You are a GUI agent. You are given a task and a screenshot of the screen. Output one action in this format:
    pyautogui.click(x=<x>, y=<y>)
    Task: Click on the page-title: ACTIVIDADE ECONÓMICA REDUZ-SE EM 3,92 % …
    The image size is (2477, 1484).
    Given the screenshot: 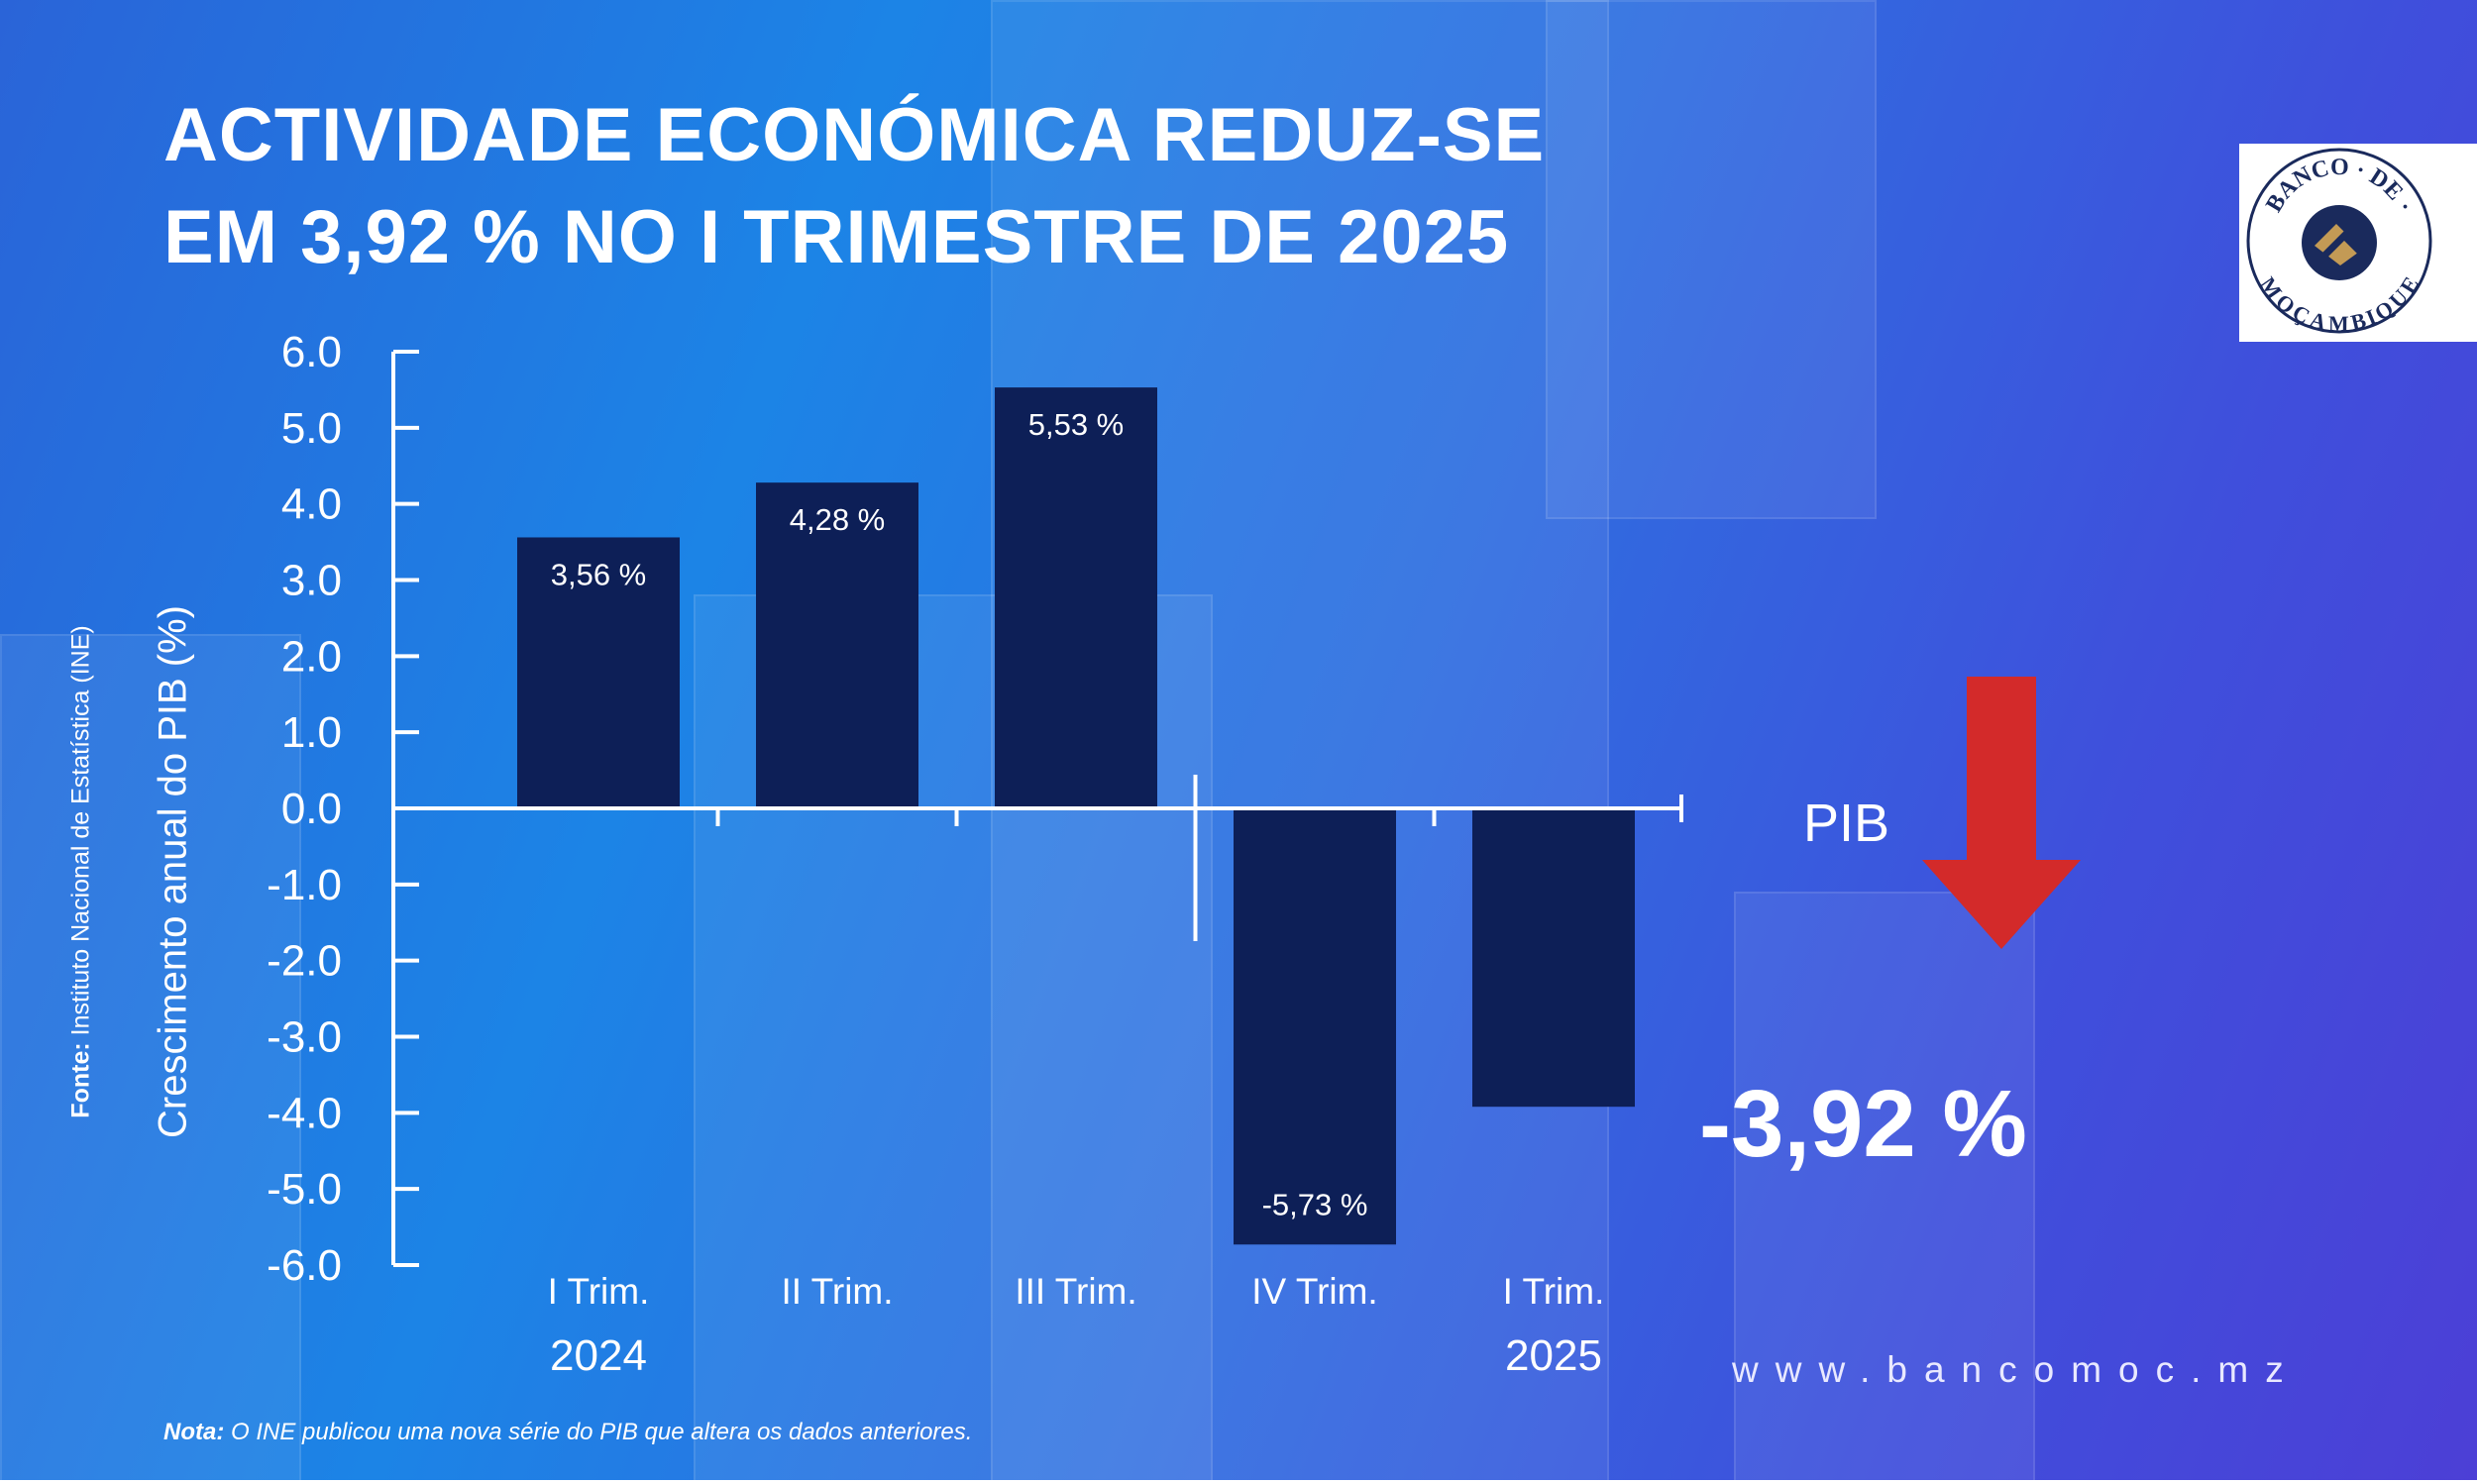 What is the action you would take?
    pyautogui.click(x=854, y=186)
    